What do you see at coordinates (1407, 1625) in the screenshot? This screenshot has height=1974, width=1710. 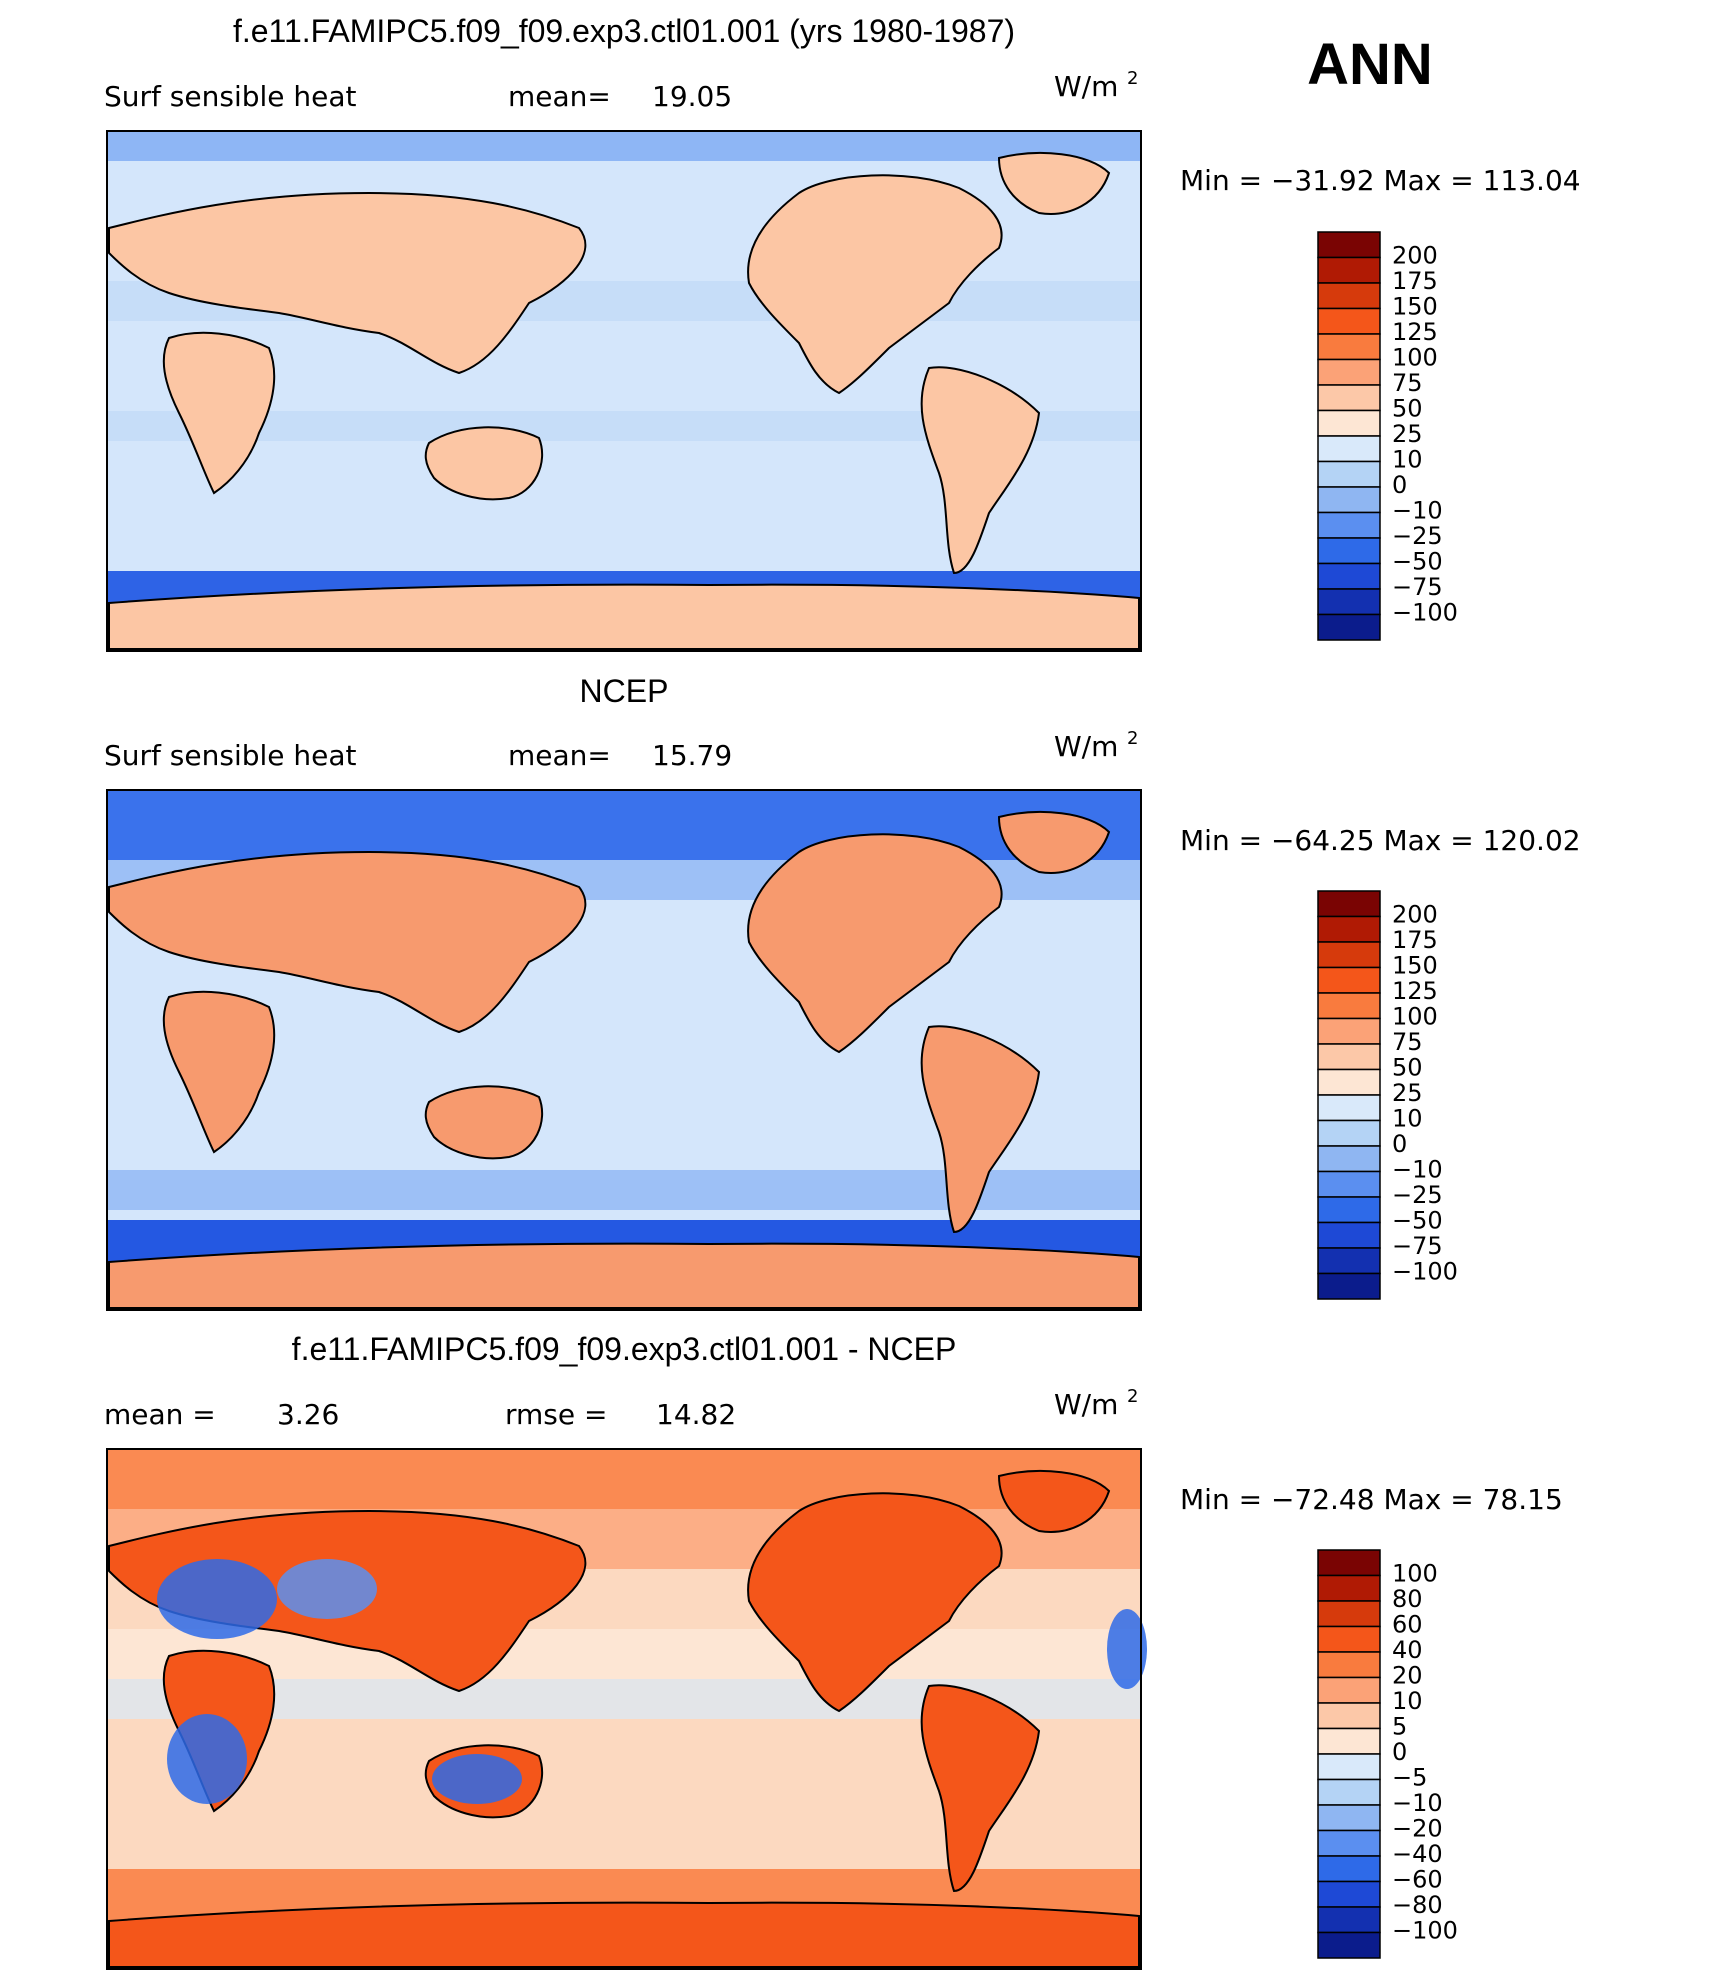 I see `colorbar-tick-label: 60` at bounding box center [1407, 1625].